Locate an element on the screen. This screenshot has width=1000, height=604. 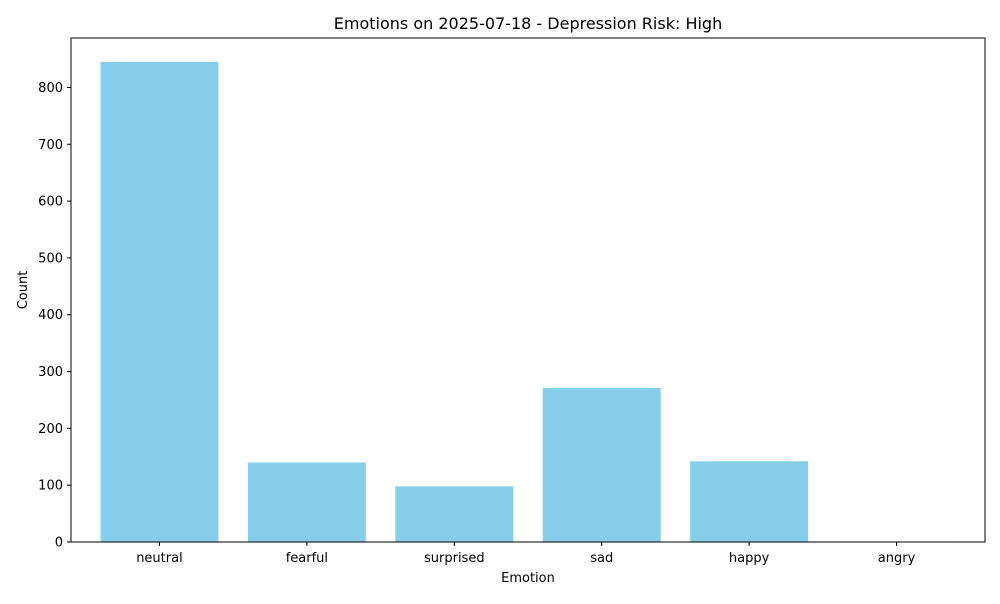
bar-happy is located at coordinates (749, 501).